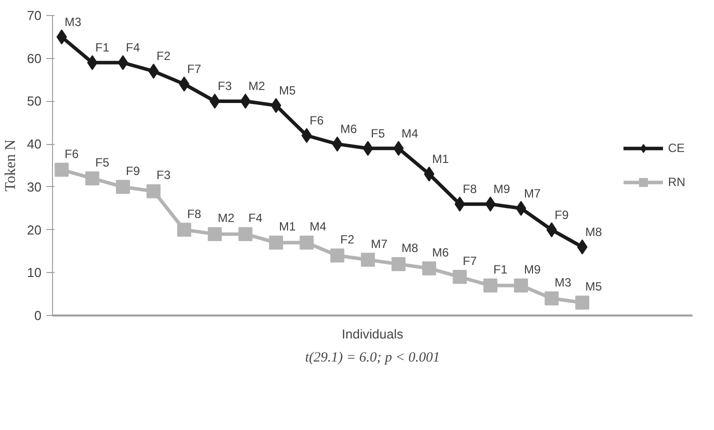 The width and height of the screenshot is (714, 430). I want to click on y-tick-label: 0, so click(38, 315).